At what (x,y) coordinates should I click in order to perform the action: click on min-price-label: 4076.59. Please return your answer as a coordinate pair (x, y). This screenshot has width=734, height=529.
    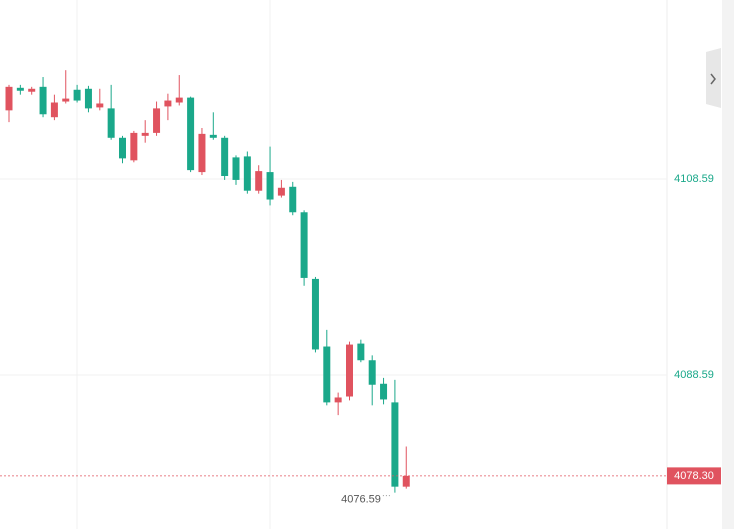
    Looking at the image, I should click on (361, 500).